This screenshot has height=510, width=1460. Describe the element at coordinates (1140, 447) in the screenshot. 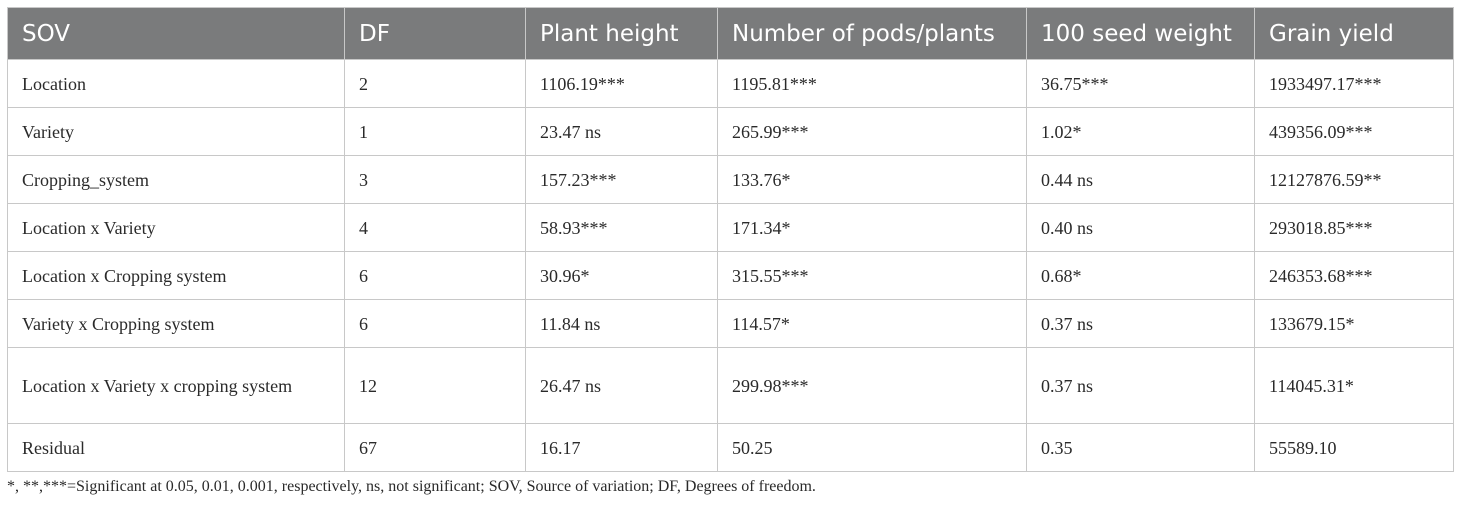

I see `cell-100-seed-weight: 0.35` at that location.